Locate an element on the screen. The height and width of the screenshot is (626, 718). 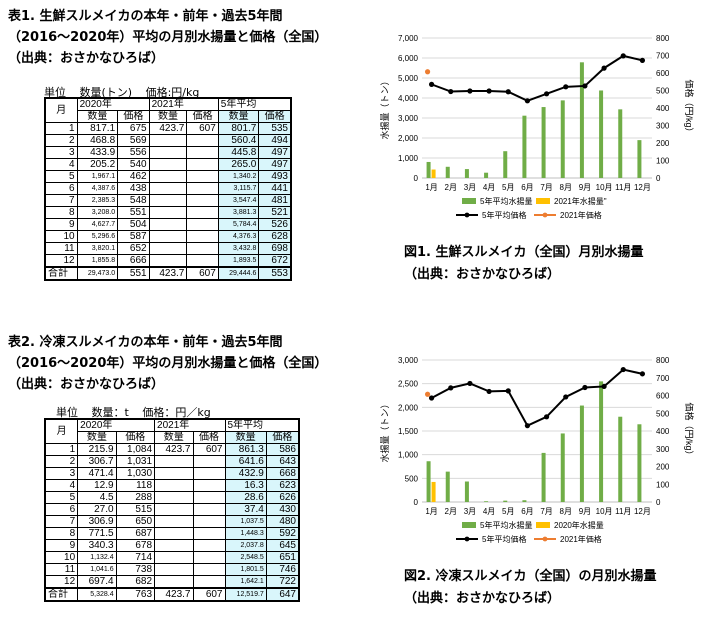
x-tick-label: 10月 is located at coordinates (604, 511).